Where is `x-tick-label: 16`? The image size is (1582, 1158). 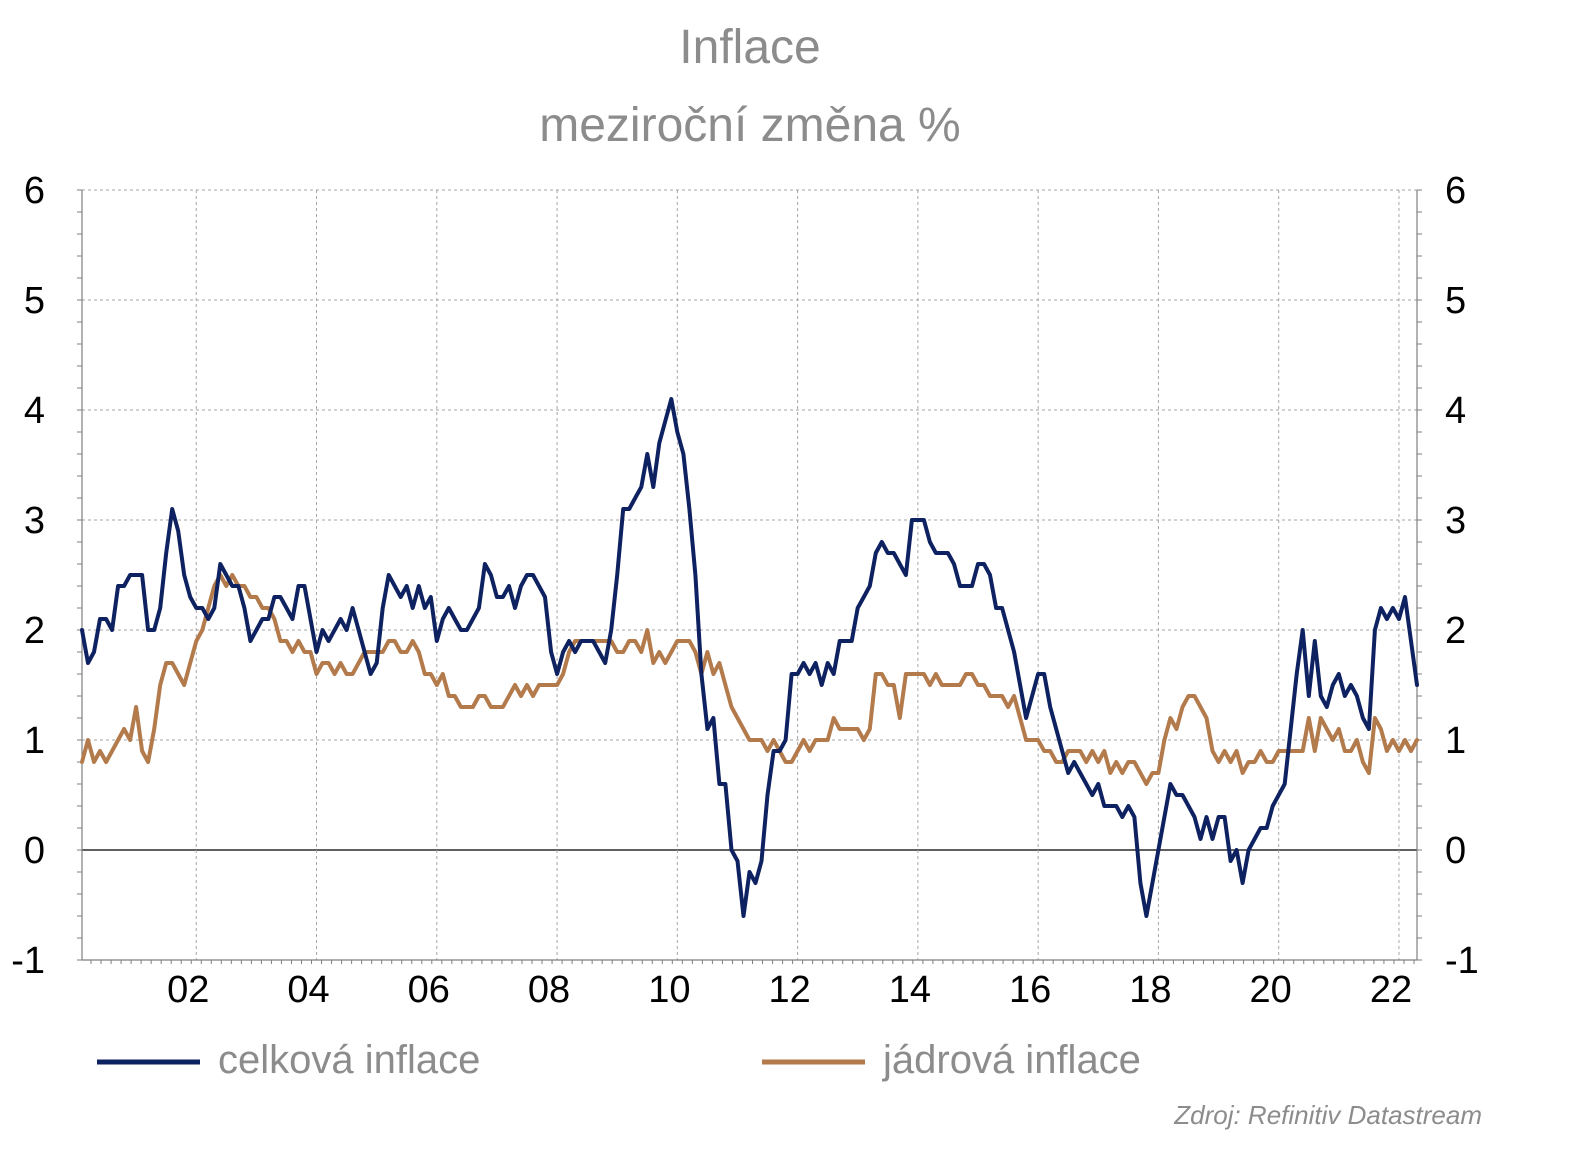
x-tick-label: 16 is located at coordinates (1030, 990).